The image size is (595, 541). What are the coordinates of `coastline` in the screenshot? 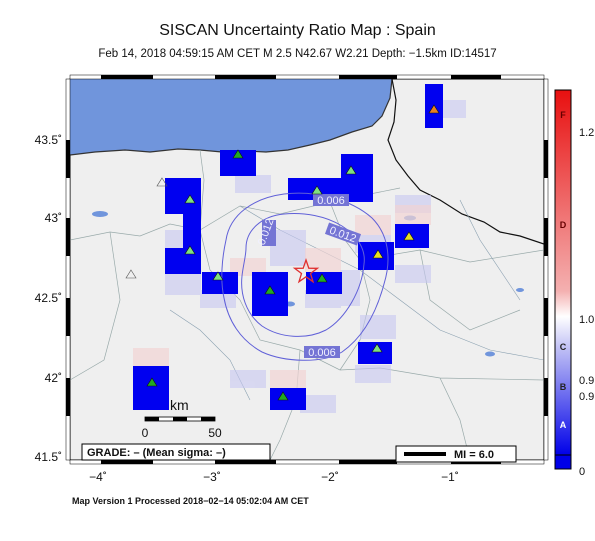 It's located at (231, 117).